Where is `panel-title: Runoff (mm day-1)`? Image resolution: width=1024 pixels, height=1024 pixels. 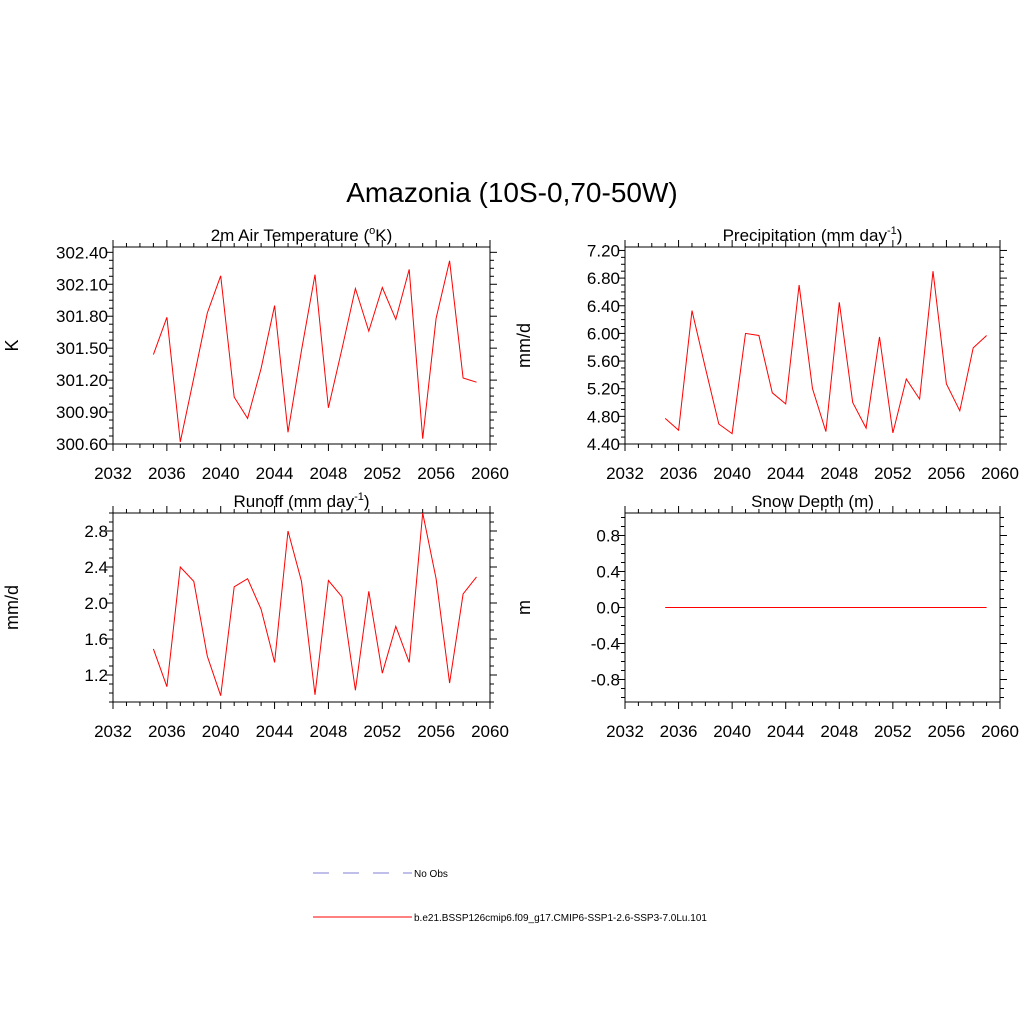 panel-title: Runoff (mm day-1) is located at coordinates (301, 501).